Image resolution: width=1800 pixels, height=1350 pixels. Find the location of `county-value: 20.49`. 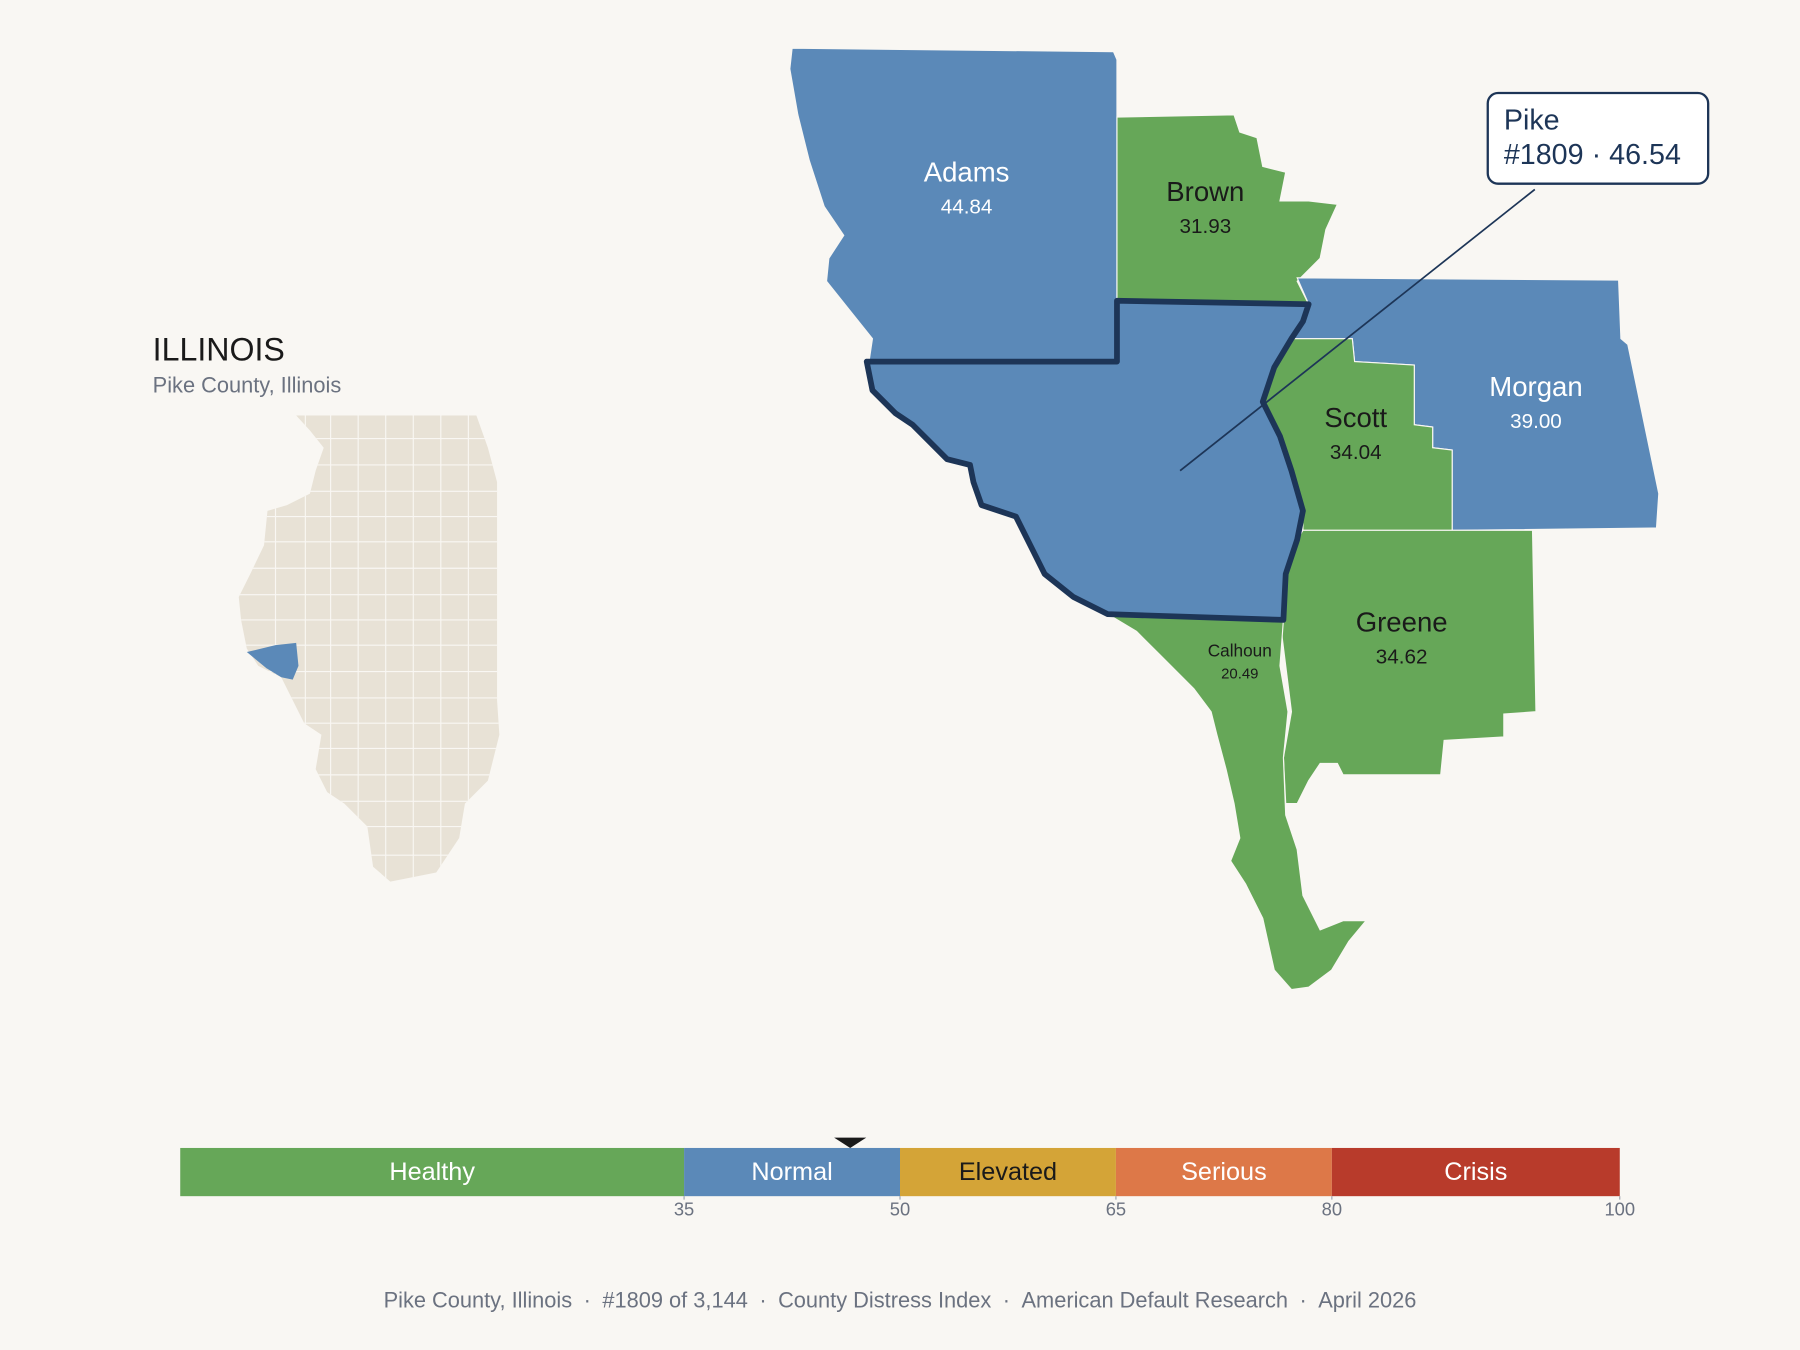

county-value: 20.49 is located at coordinates (1239, 673).